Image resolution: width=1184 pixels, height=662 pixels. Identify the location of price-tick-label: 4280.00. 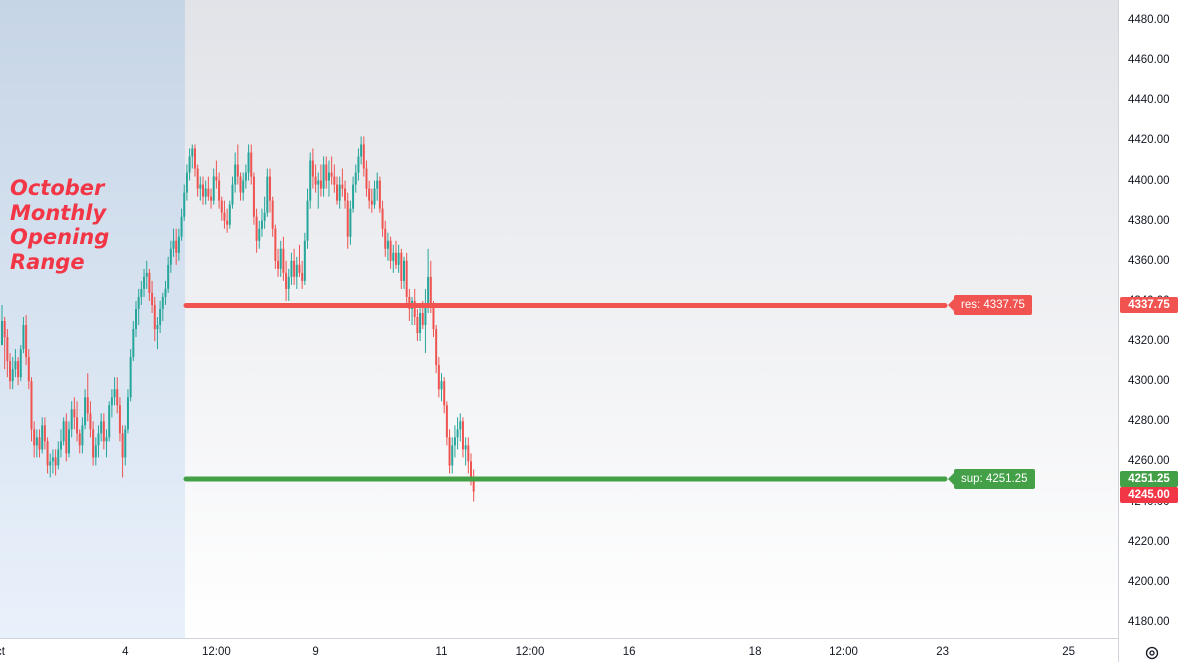
(1149, 421).